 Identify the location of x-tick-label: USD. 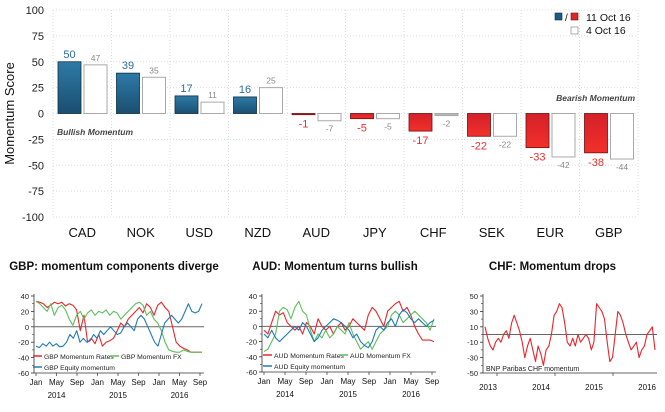
(199, 232).